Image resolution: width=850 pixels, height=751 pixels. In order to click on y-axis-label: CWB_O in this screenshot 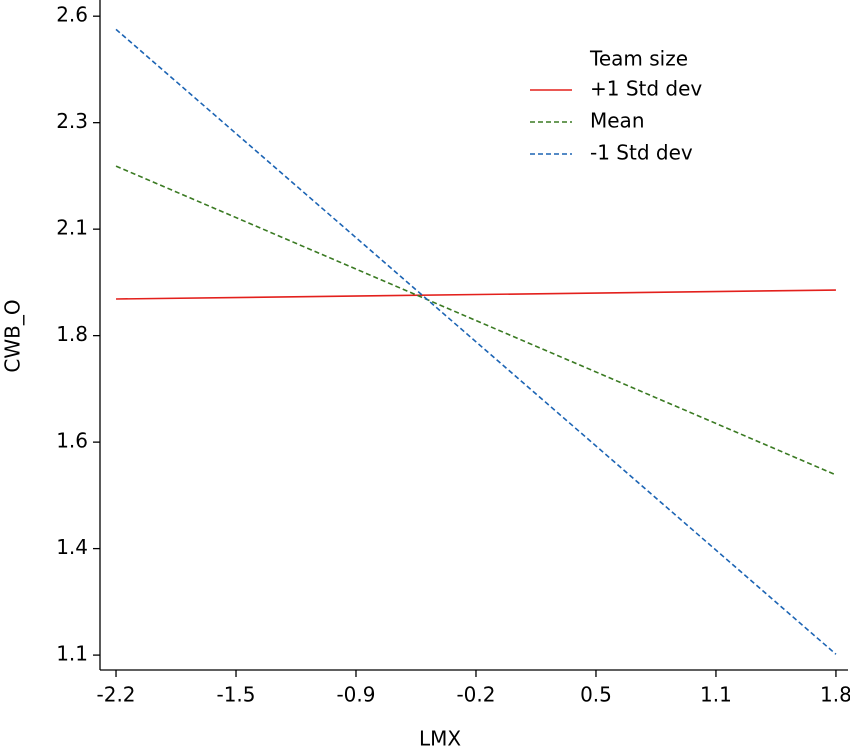, I will do `click(13, 335)`.